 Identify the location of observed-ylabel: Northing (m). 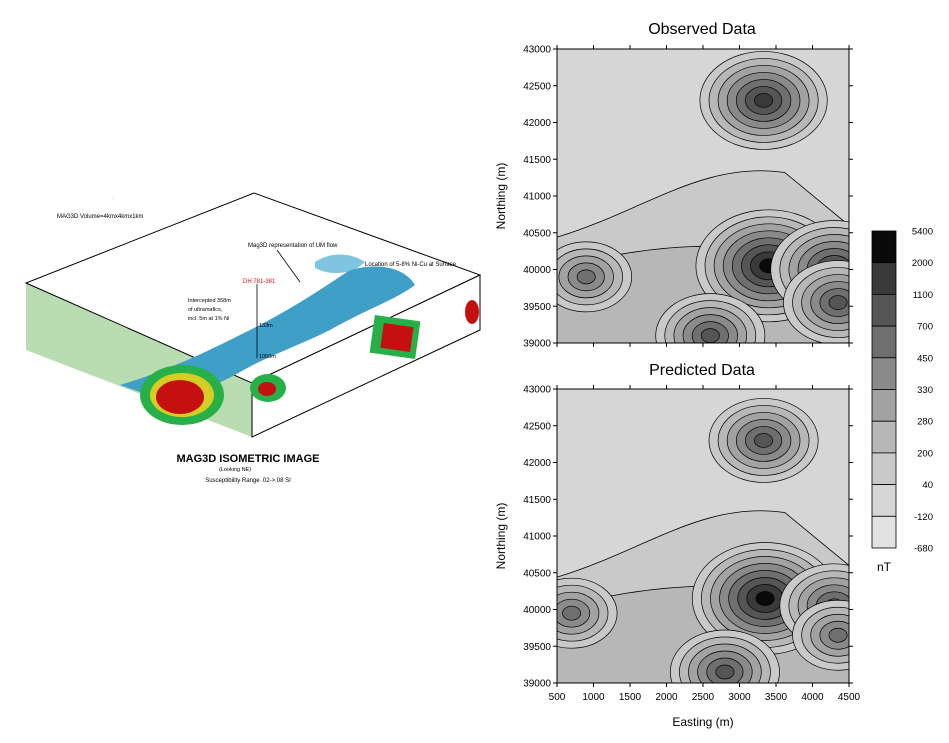
(501, 196).